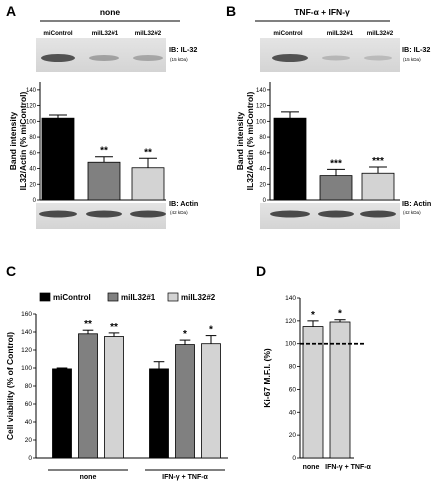  I want to click on panel-C-letter: C, so click(11, 271).